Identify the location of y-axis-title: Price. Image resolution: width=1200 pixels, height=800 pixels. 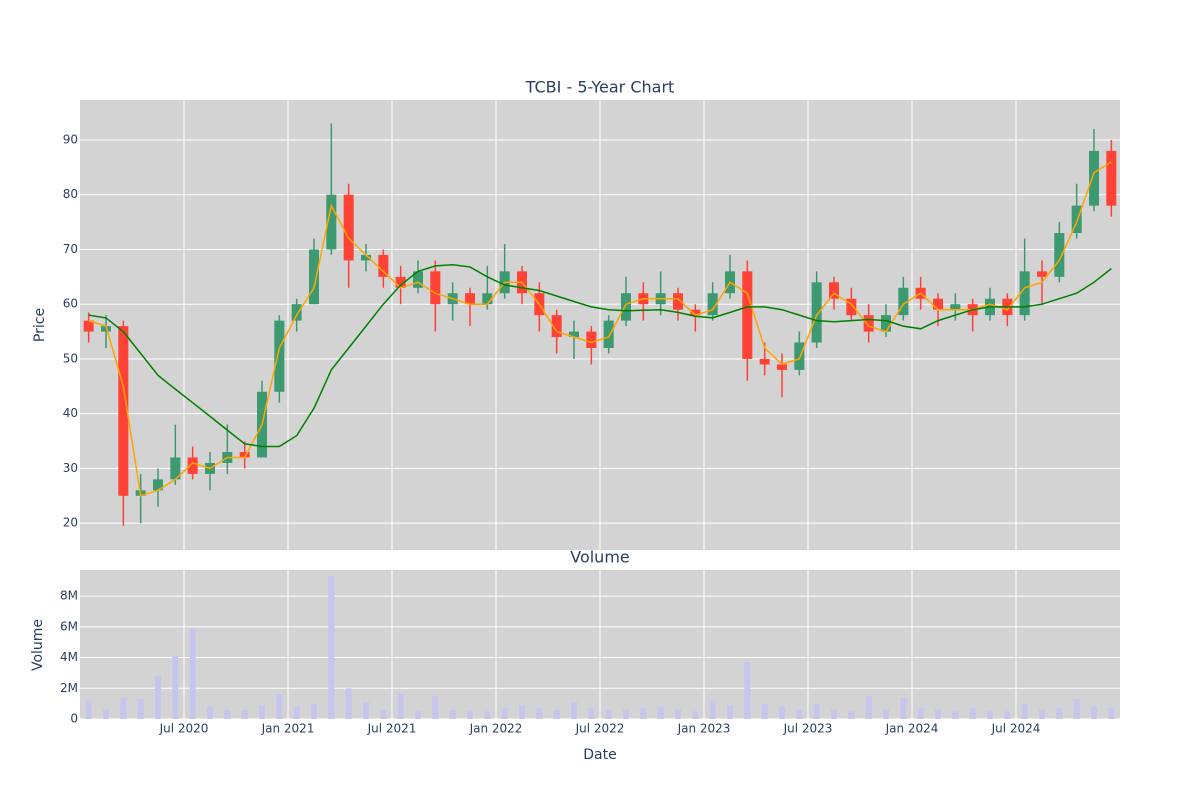
(40, 325).